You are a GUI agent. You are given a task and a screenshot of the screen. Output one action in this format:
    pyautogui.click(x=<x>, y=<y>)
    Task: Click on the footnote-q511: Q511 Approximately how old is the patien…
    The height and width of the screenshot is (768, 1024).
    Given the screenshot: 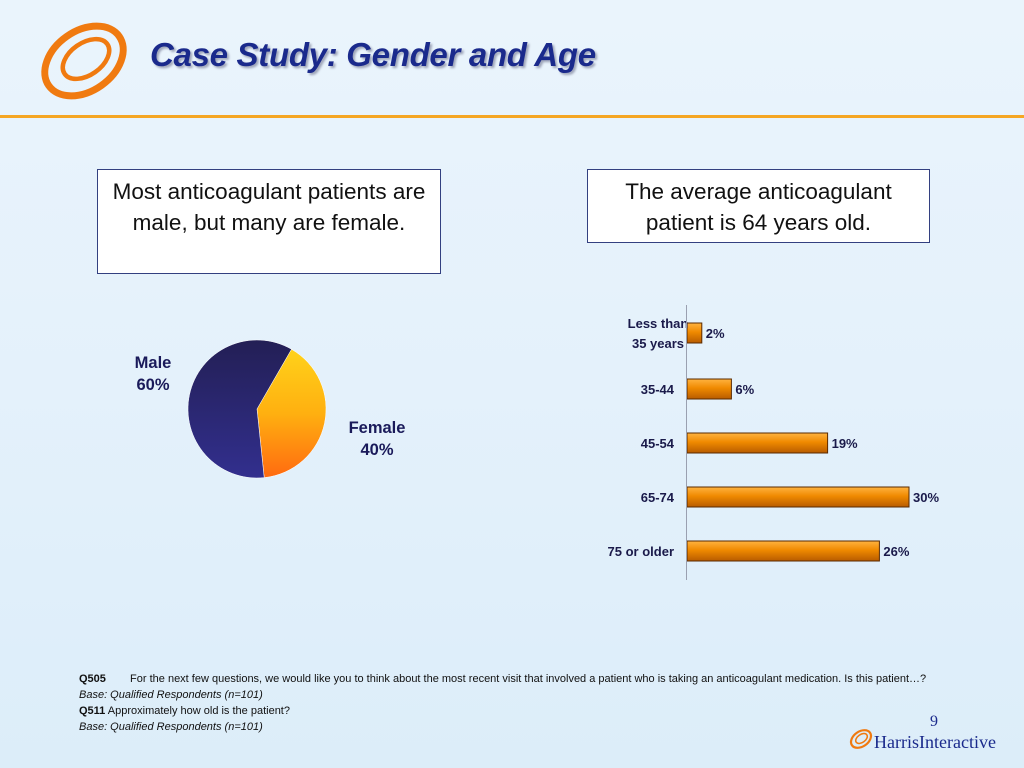 What is the action you would take?
    pyautogui.click(x=504, y=711)
    